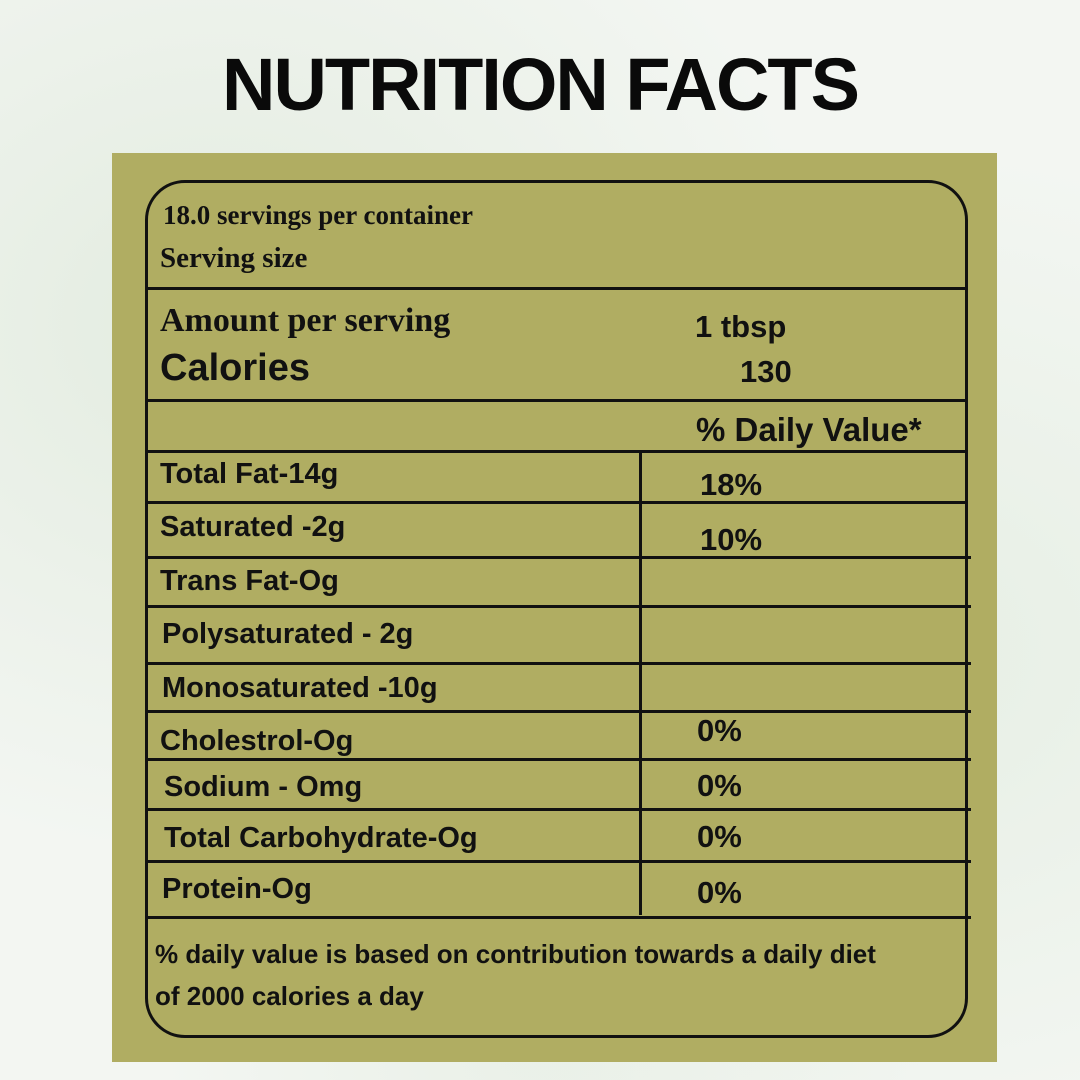  What do you see at coordinates (253, 527) in the screenshot?
I see `nutrient-name: Saturated -2g` at bounding box center [253, 527].